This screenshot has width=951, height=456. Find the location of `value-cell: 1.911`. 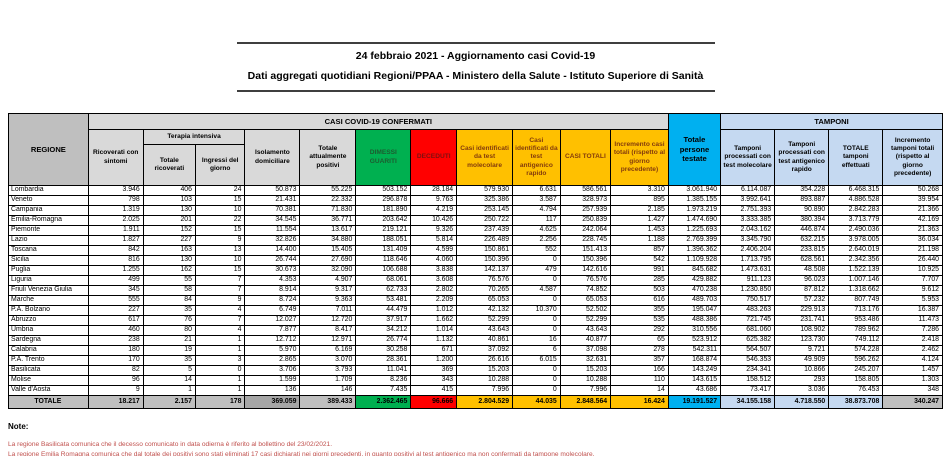

value-cell: 1.911 is located at coordinates (115, 230).